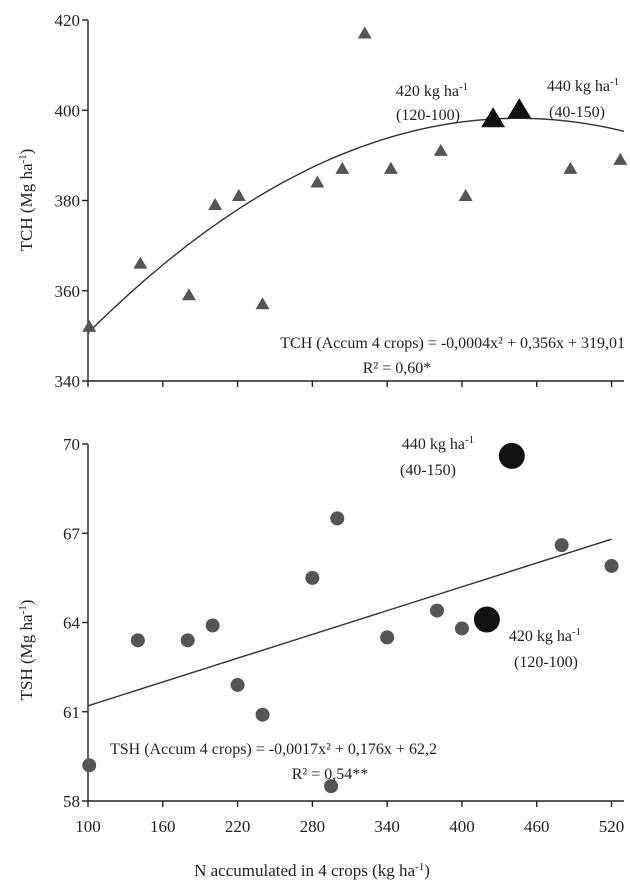  What do you see at coordinates (432, 90) in the screenshot?
I see `tch-label-420-line1: 420 kg ha-1` at bounding box center [432, 90].